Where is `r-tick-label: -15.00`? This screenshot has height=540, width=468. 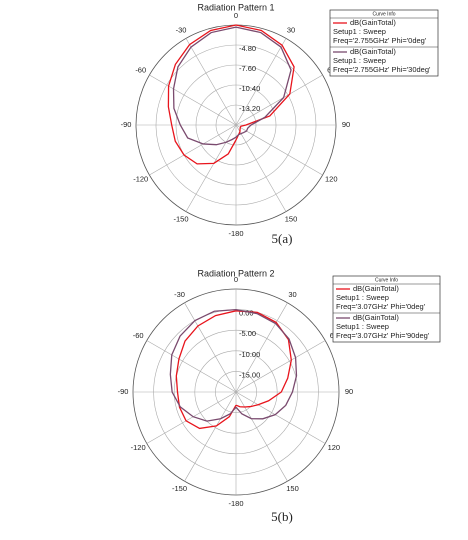 r-tick-label: -15.00 is located at coordinates (249, 374).